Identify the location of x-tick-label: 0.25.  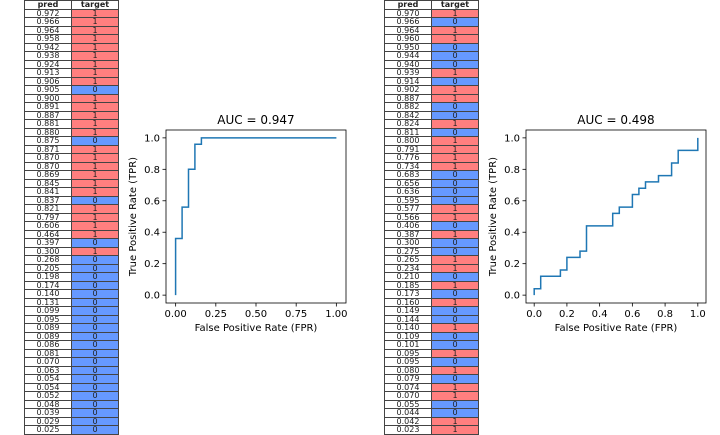
(216, 314).